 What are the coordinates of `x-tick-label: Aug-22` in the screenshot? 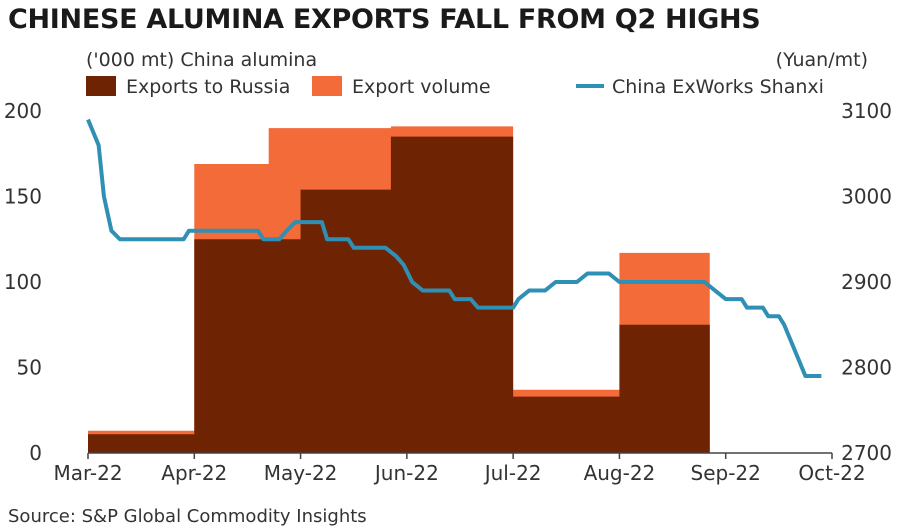 It's located at (620, 473).